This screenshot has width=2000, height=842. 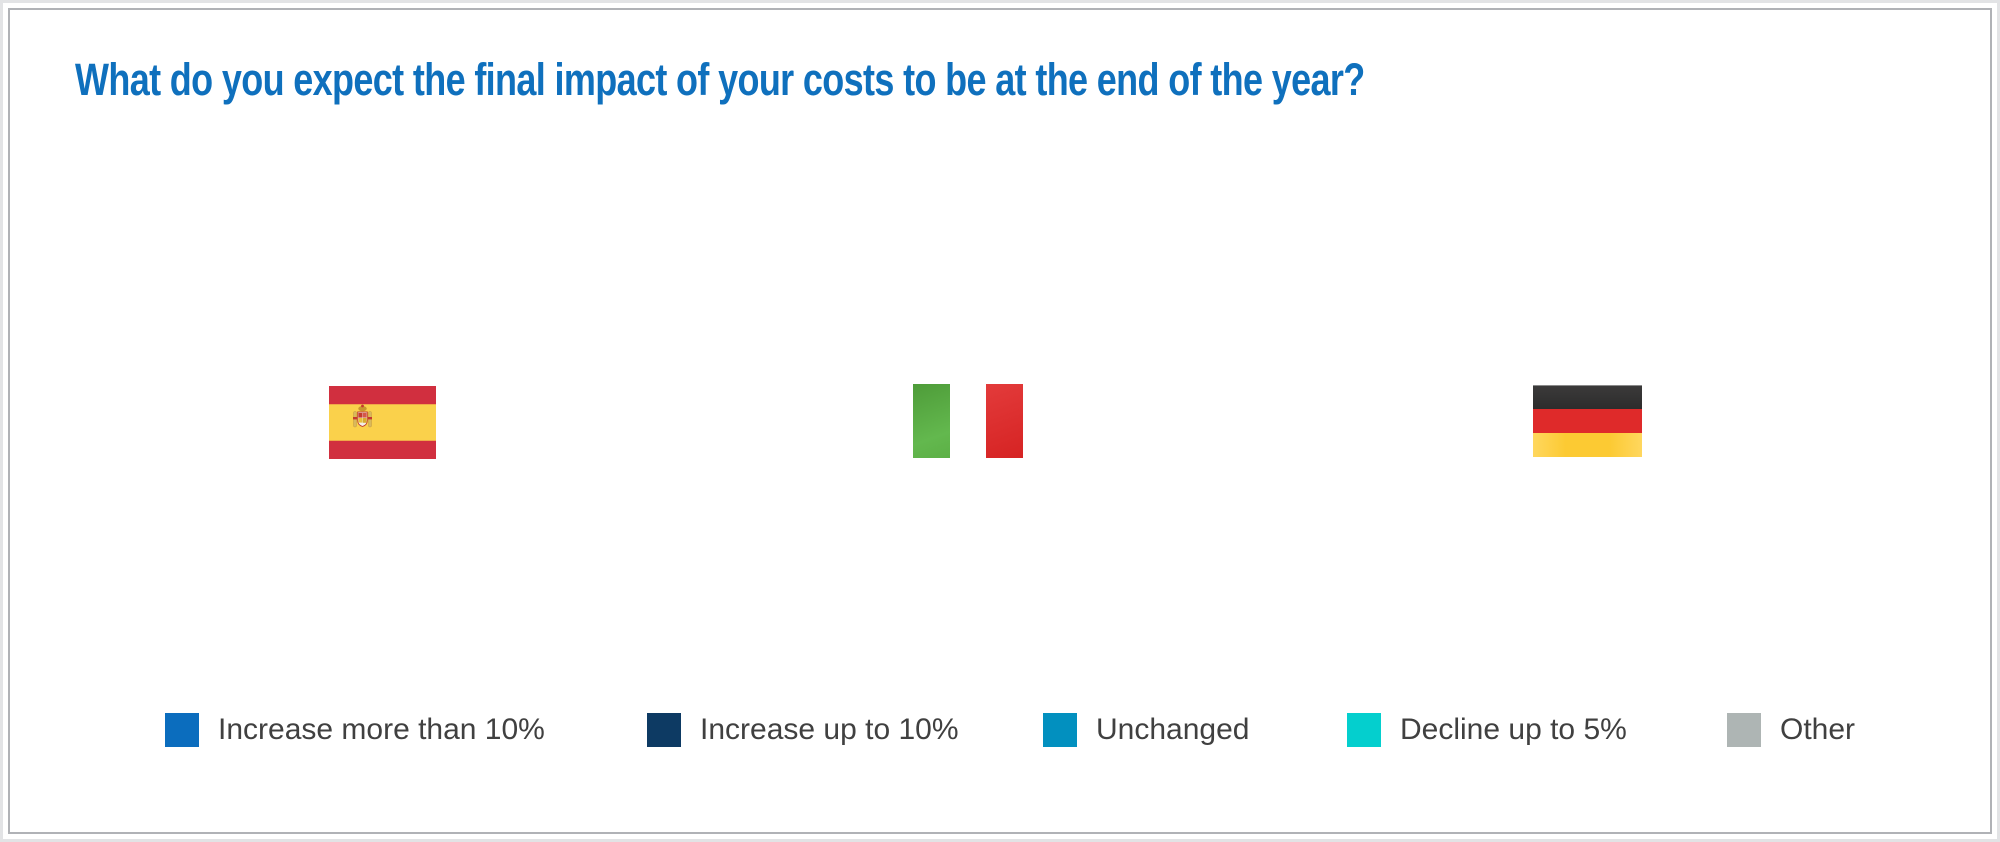 I want to click on legend-label: Increase more than 10%, so click(x=381, y=729).